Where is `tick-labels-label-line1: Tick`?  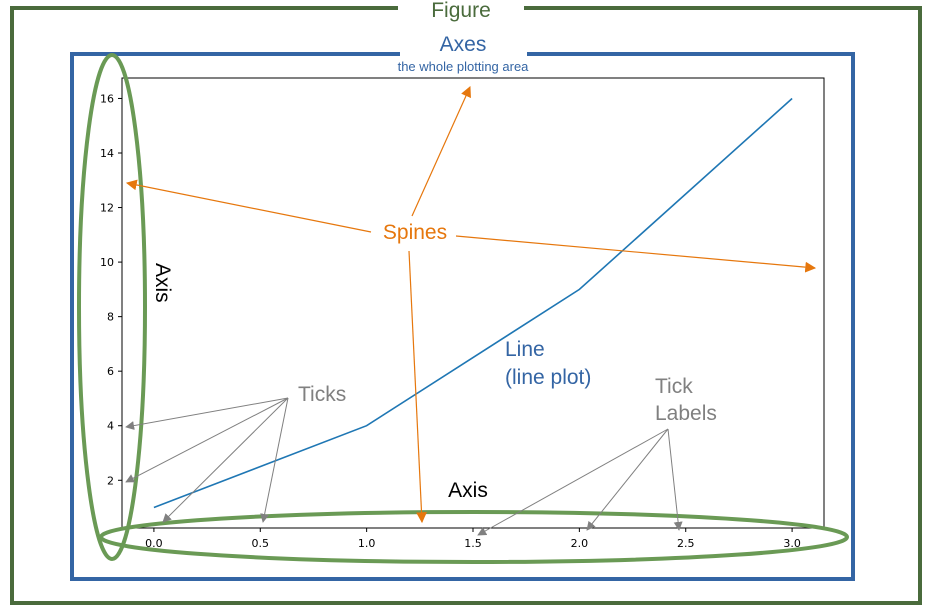 tick-labels-label-line1: Tick is located at coordinates (674, 386).